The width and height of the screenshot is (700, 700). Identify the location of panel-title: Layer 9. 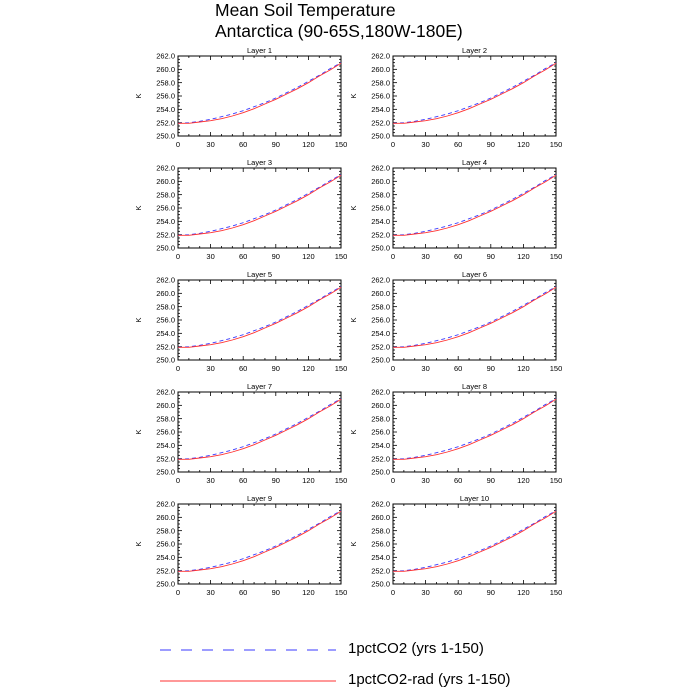
(259, 498).